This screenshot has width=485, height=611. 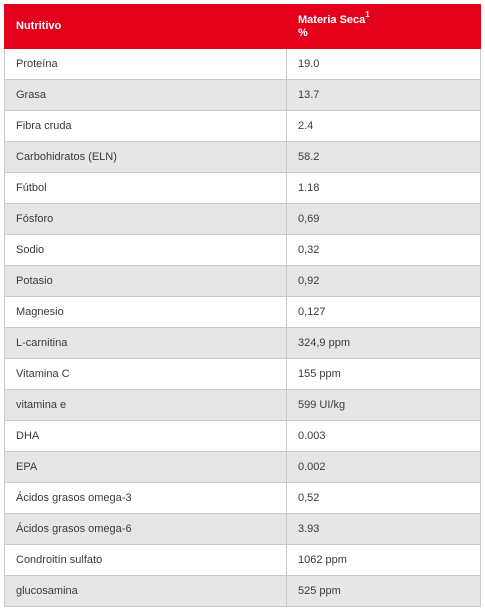 I want to click on nutrient-value-cell: 155 ppm, so click(x=383, y=374).